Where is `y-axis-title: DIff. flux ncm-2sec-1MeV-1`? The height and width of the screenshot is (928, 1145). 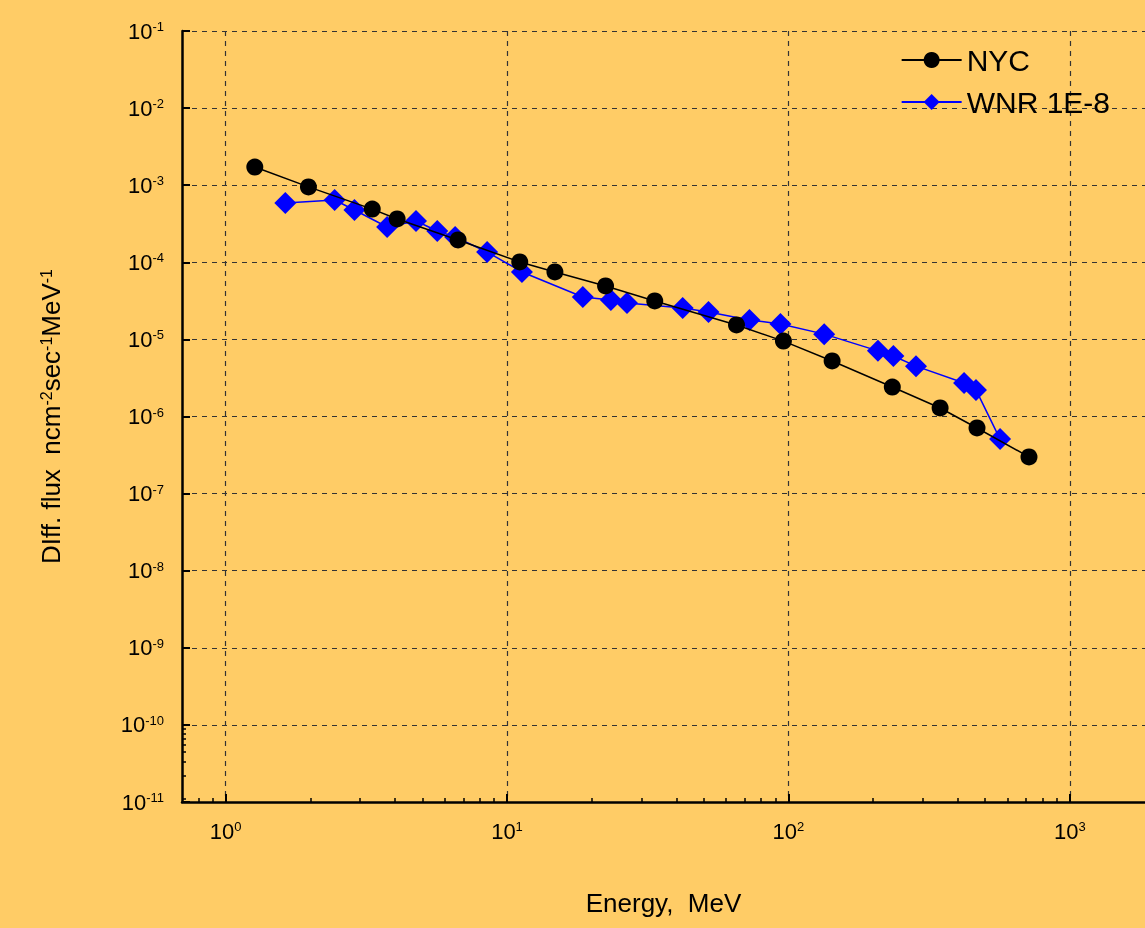
y-axis-title: DIff. flux ncm-2sec-1MeV-1 is located at coordinates (51, 416).